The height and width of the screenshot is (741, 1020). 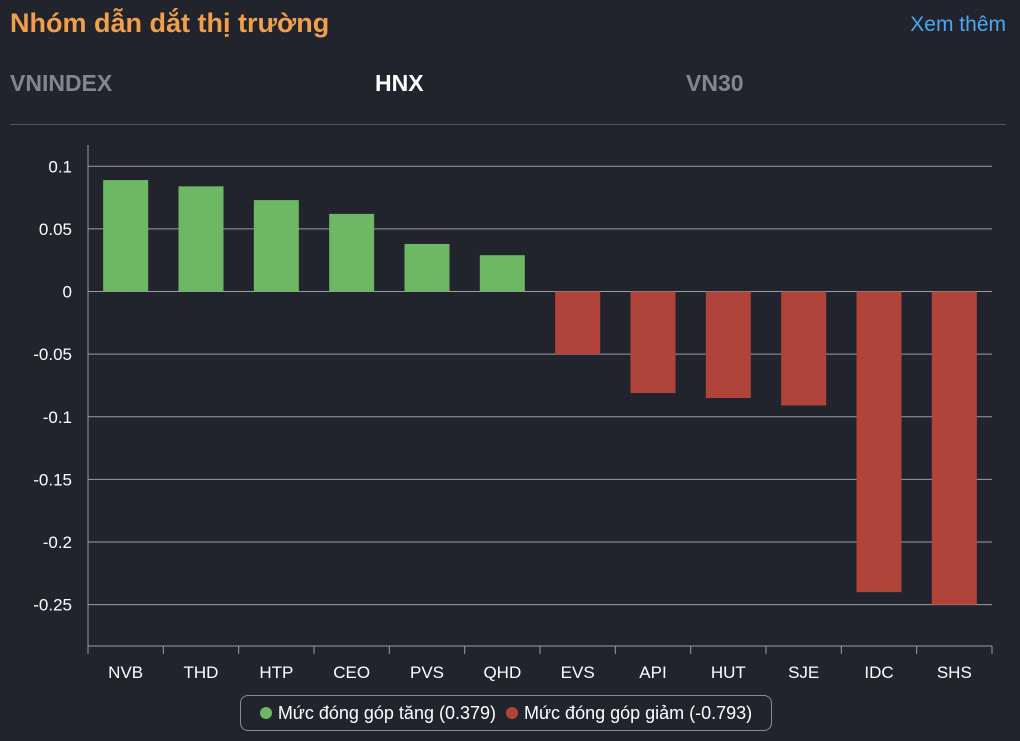 I want to click on y-tick-label: 0, so click(x=67, y=292).